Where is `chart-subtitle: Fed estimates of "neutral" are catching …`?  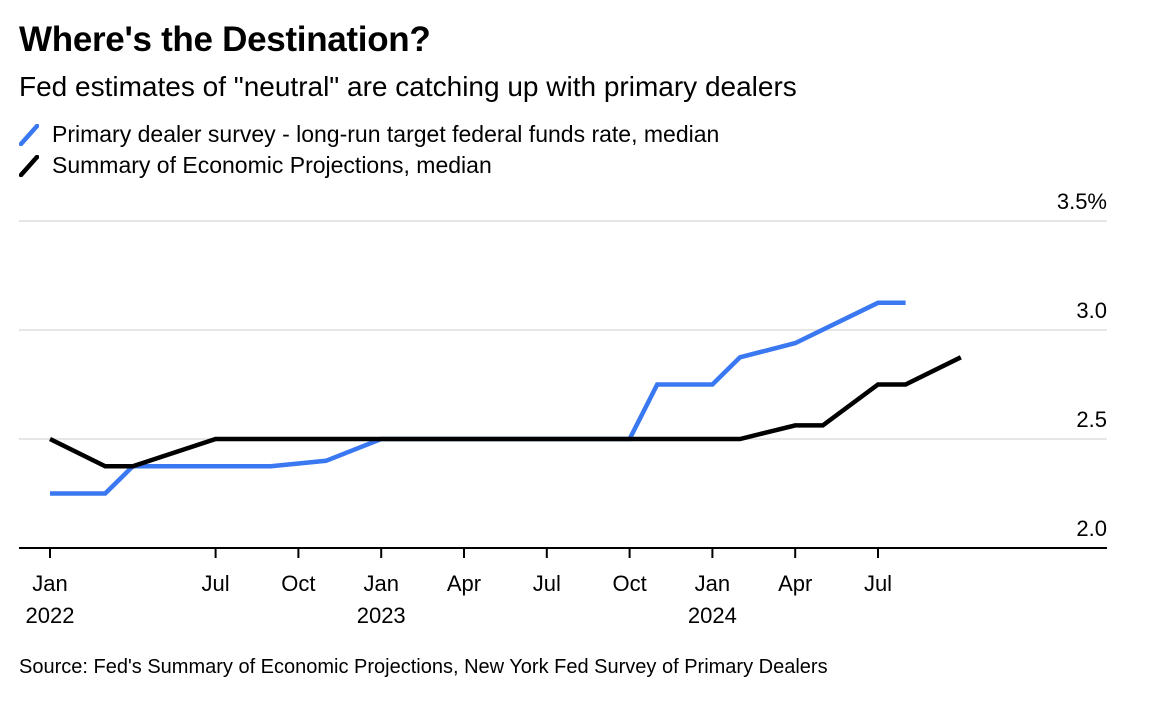 chart-subtitle: Fed estimates of "neutral" are catching … is located at coordinates (408, 86).